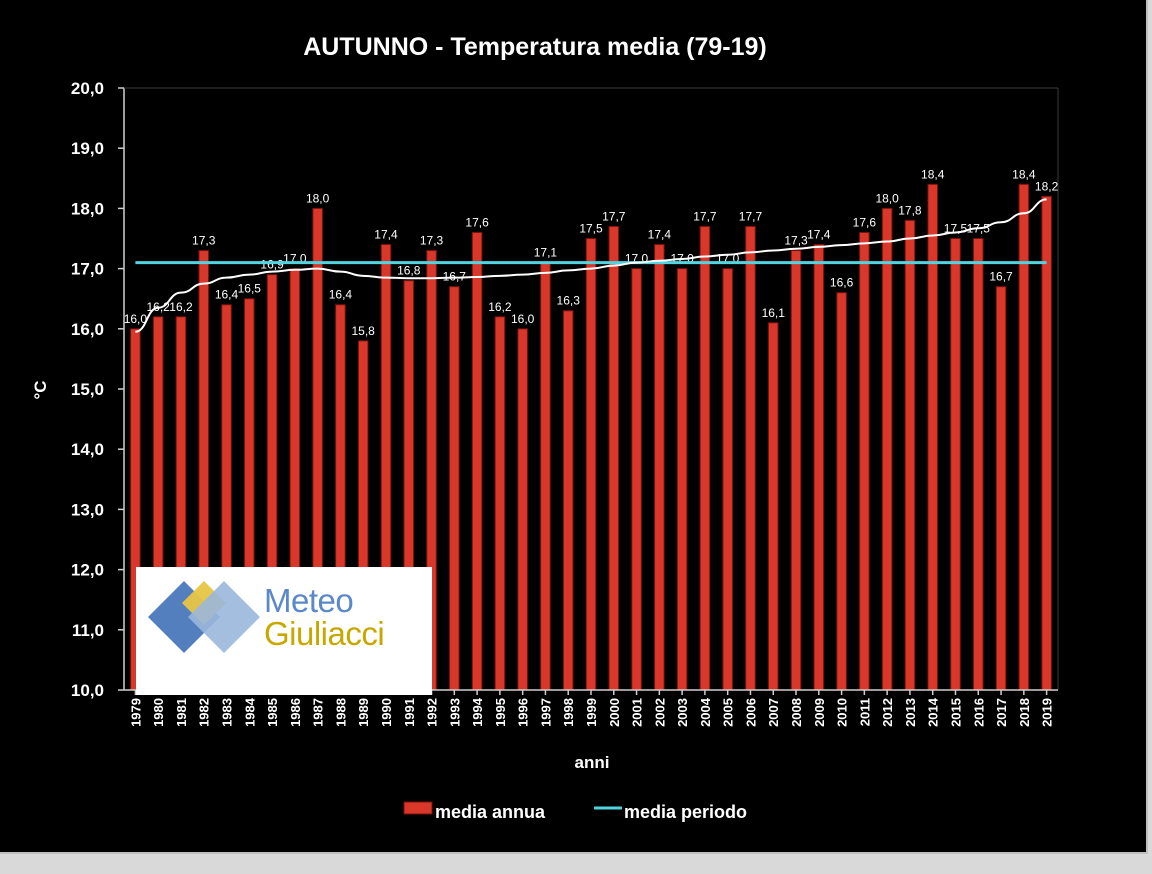 The image size is (1152, 874). What do you see at coordinates (500, 712) in the screenshot?
I see `x-tick-label-1995: 1995` at bounding box center [500, 712].